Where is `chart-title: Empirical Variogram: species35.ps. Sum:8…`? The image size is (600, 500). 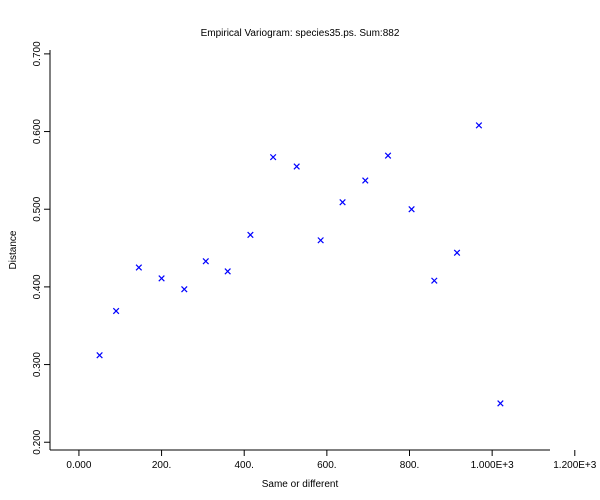 chart-title: Empirical Variogram: species35.ps. Sum:8… is located at coordinates (300, 33).